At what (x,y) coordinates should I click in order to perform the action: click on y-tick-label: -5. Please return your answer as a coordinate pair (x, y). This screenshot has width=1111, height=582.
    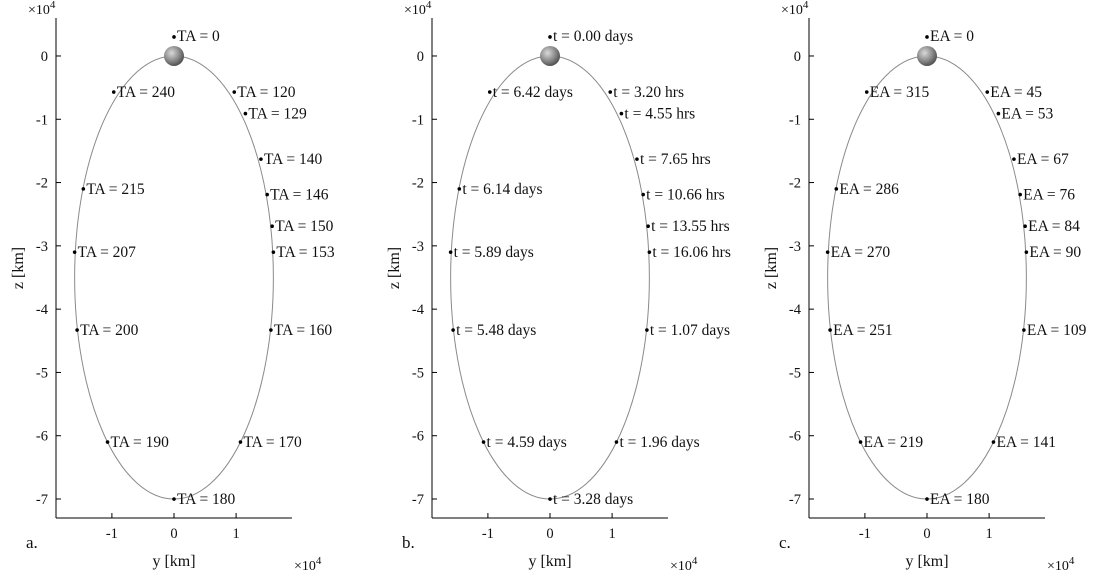
    Looking at the image, I should click on (418, 373).